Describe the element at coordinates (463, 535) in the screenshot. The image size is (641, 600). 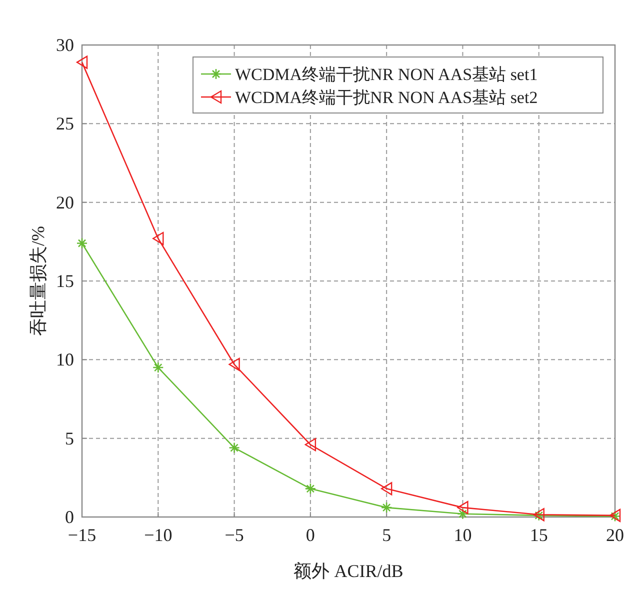
I see `x-tick-label: 10` at that location.